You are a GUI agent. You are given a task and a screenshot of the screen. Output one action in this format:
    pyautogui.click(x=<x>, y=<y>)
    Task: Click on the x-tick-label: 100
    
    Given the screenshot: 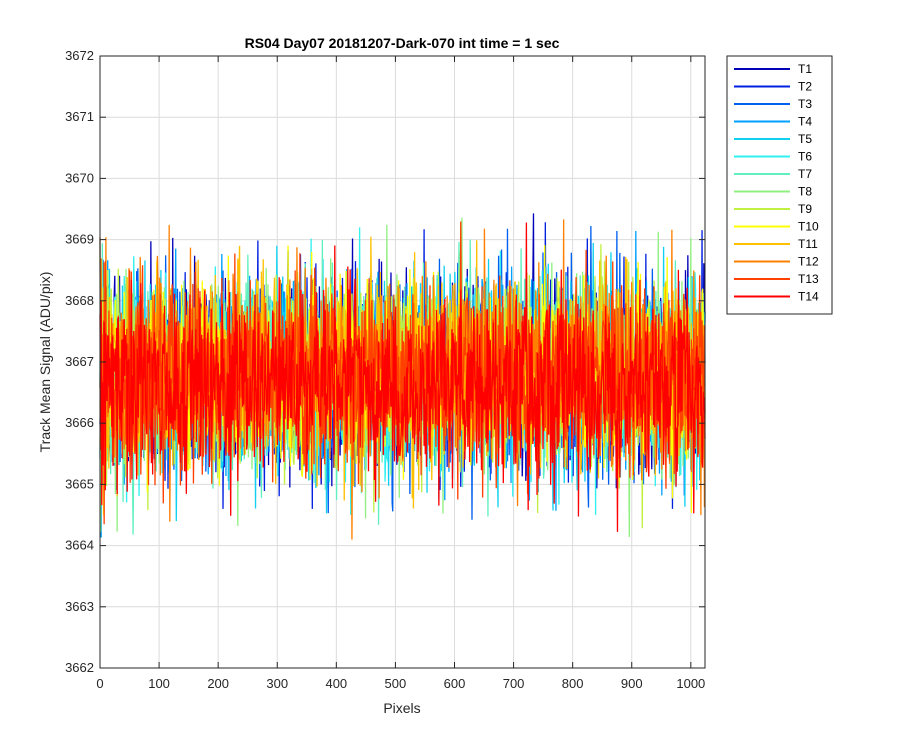 What is the action you would take?
    pyautogui.click(x=159, y=683)
    